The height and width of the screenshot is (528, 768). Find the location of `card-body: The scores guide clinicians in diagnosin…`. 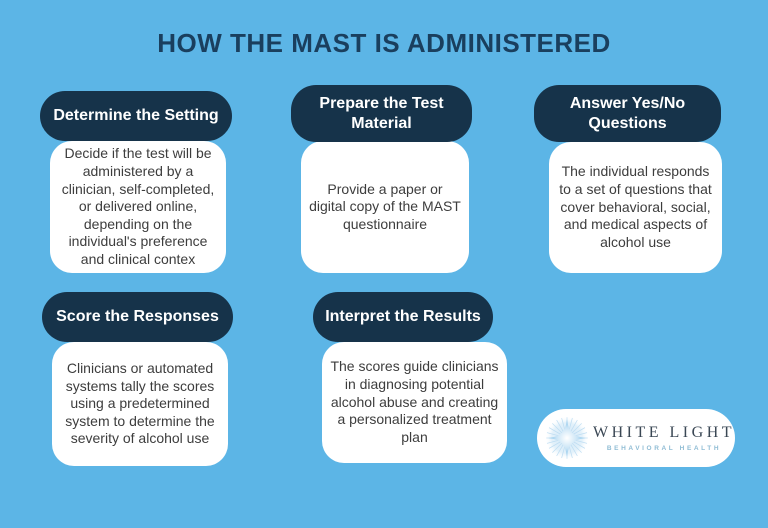

card-body: The scores guide clinicians in diagnosin… is located at coordinates (414, 402).